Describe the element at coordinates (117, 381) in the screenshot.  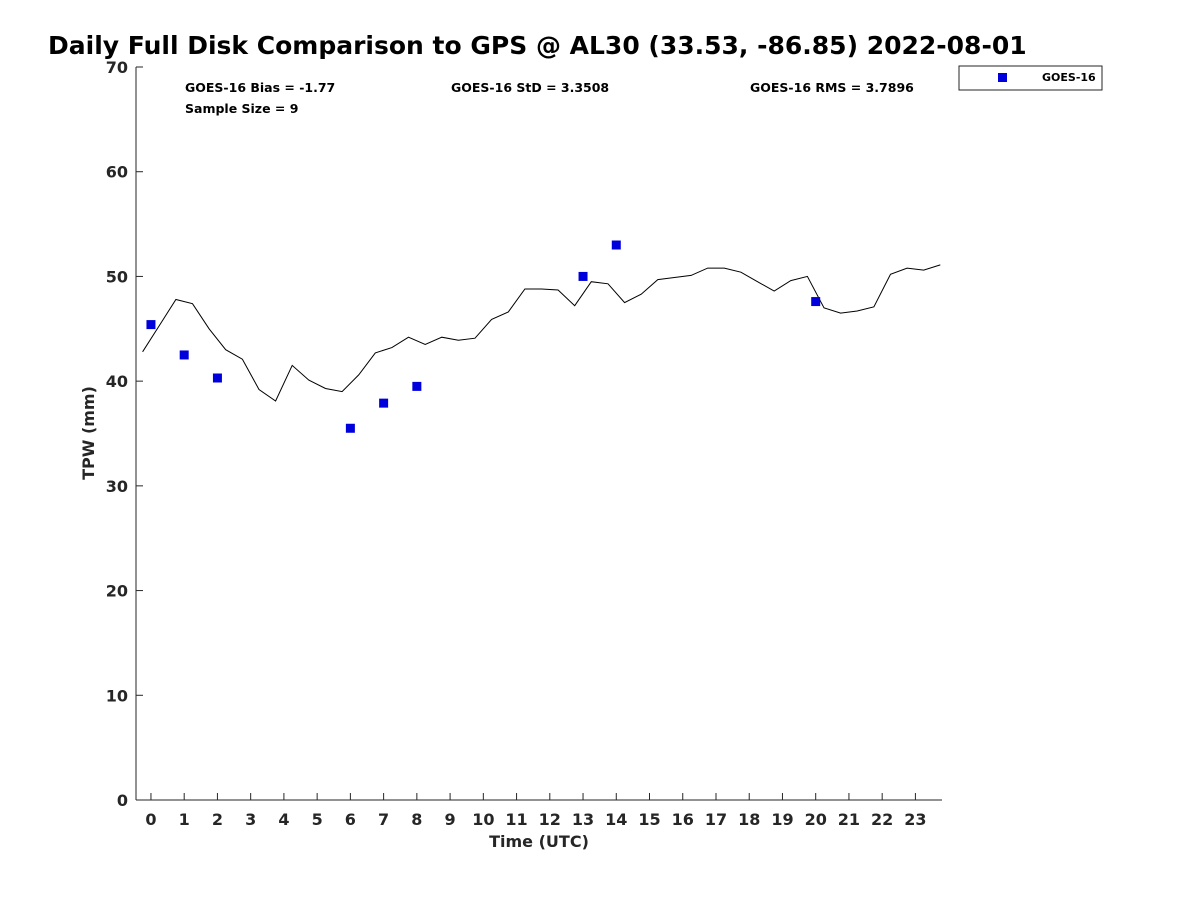
I see `y-tick-label: 40` at that location.